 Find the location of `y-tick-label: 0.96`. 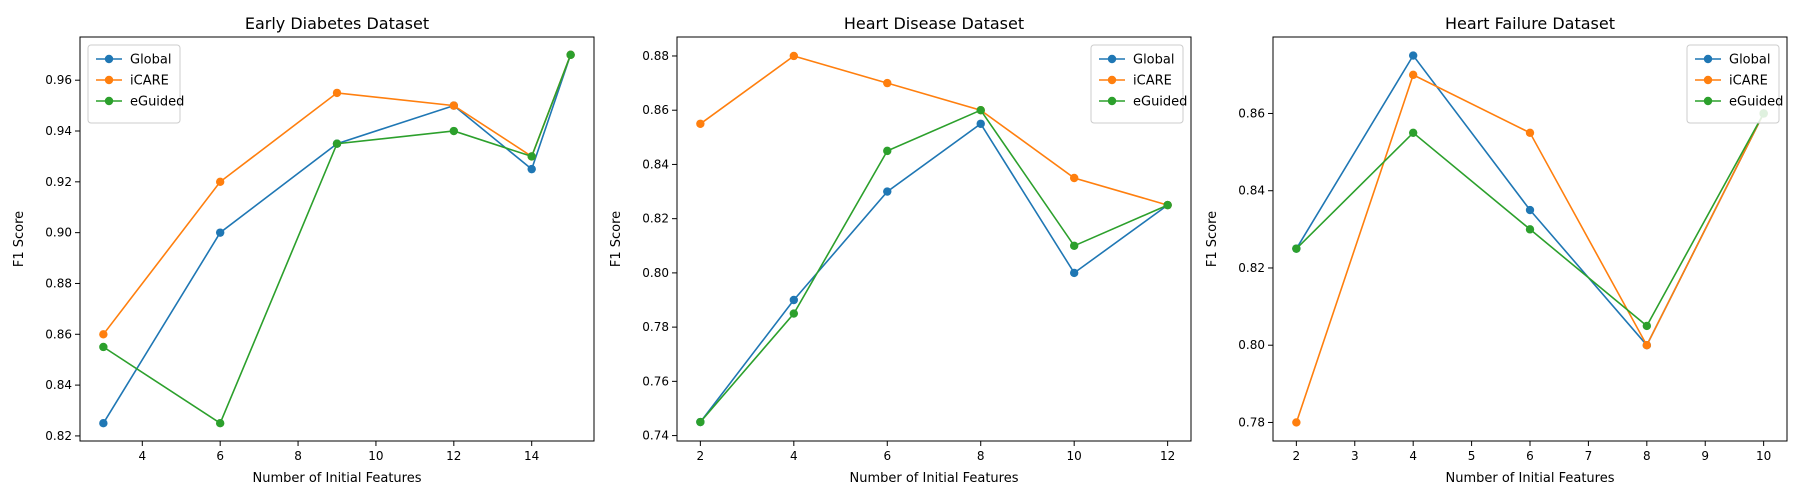

y-tick-label: 0.96 is located at coordinates (58, 80).